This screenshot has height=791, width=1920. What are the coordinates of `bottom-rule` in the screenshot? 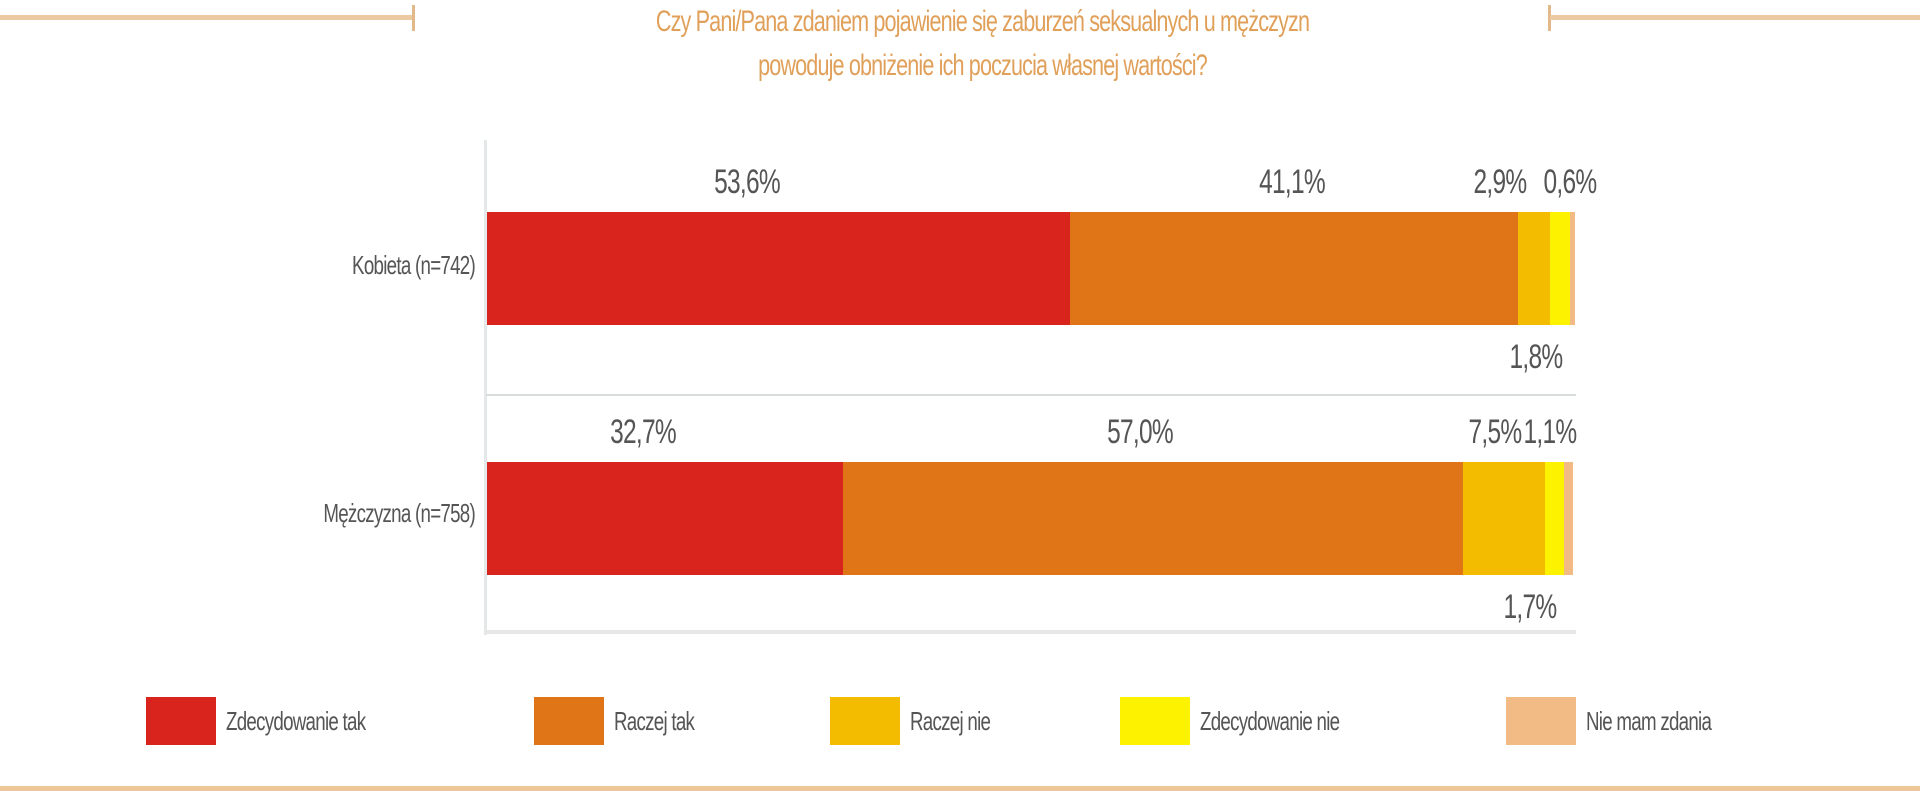 It's located at (960, 788).